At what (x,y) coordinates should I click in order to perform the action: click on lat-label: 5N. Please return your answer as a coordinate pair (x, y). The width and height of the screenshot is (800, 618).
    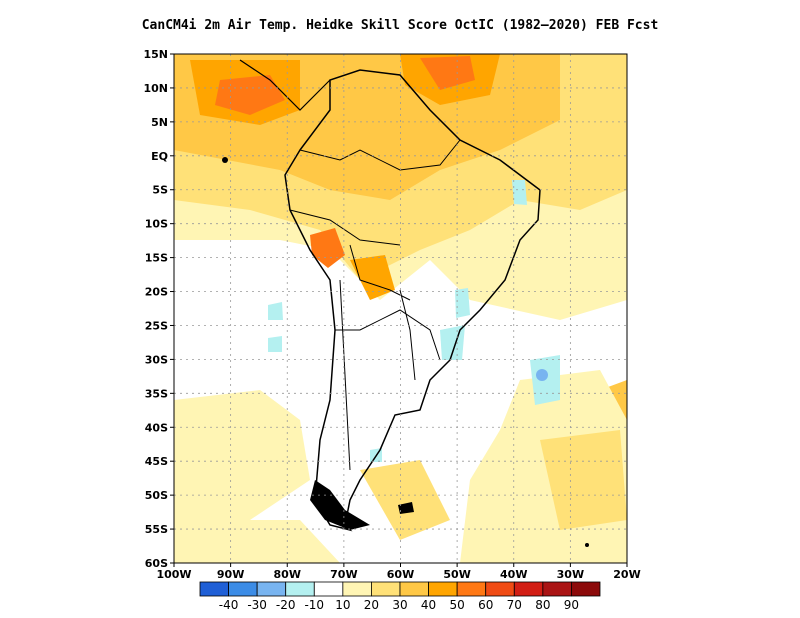
    Looking at the image, I should click on (159, 122).